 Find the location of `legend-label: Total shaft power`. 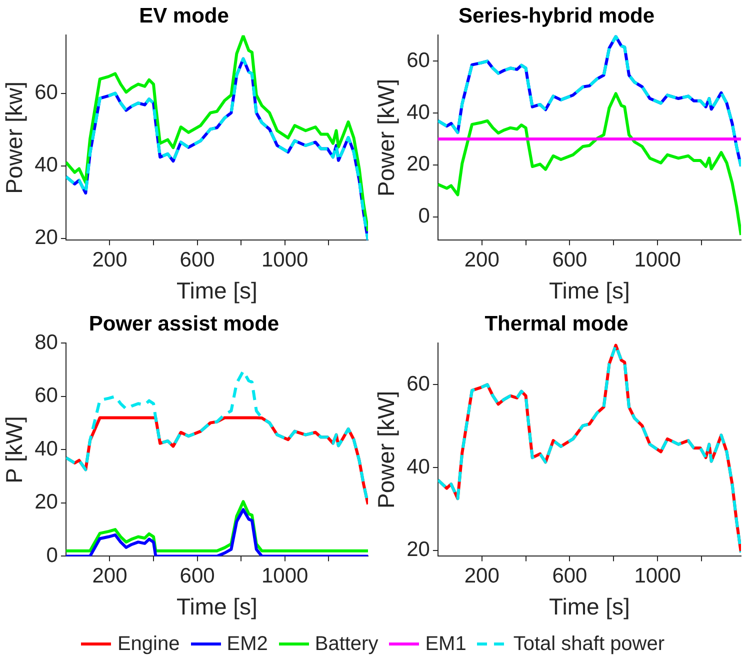

legend-label: Total shaft power is located at coordinates (589, 644).